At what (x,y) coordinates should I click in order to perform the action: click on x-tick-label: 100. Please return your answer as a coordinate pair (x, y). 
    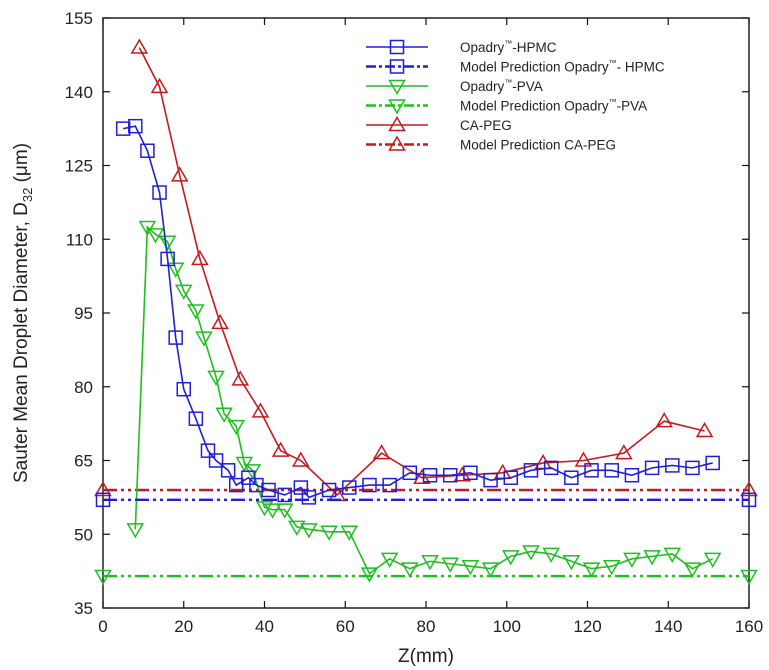
    Looking at the image, I should click on (507, 626).